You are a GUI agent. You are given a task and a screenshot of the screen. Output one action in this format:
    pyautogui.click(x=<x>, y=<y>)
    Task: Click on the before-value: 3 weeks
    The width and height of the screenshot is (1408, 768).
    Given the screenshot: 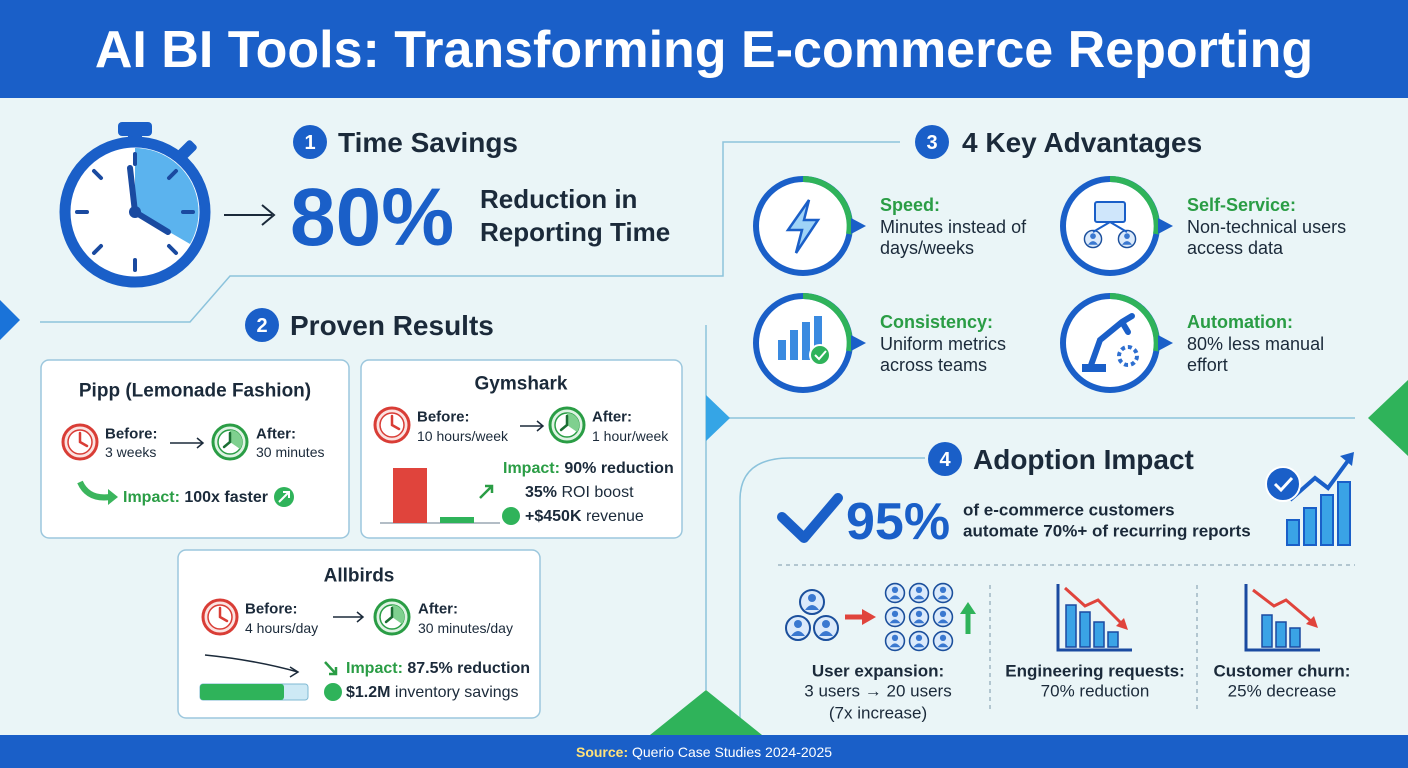 What is the action you would take?
    pyautogui.click(x=131, y=452)
    